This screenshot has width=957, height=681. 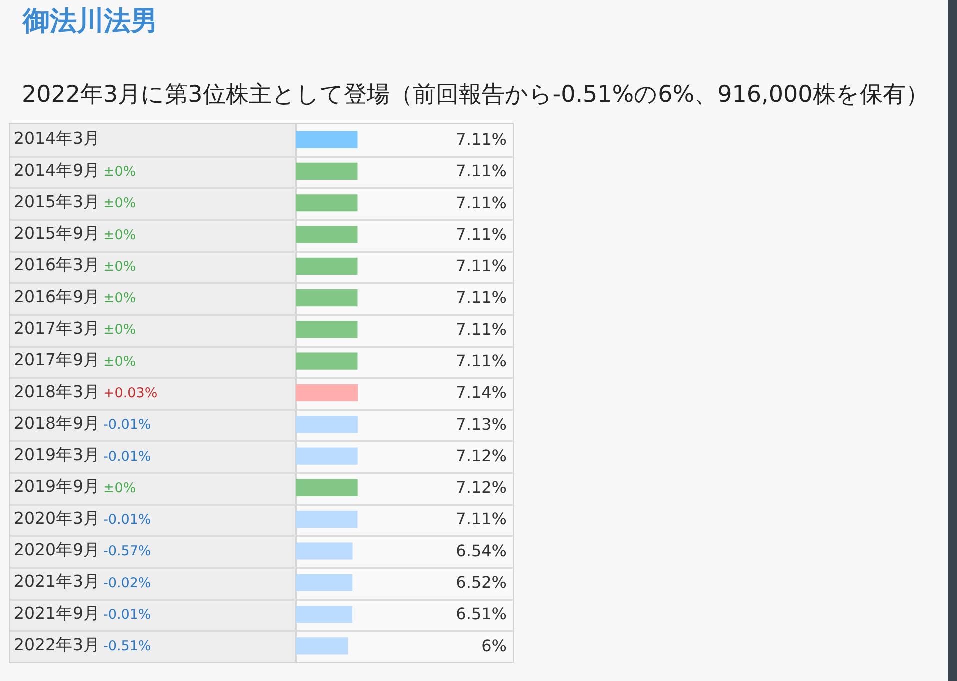 What do you see at coordinates (494, 646) in the screenshot?
I see `data-label: 6%` at bounding box center [494, 646].